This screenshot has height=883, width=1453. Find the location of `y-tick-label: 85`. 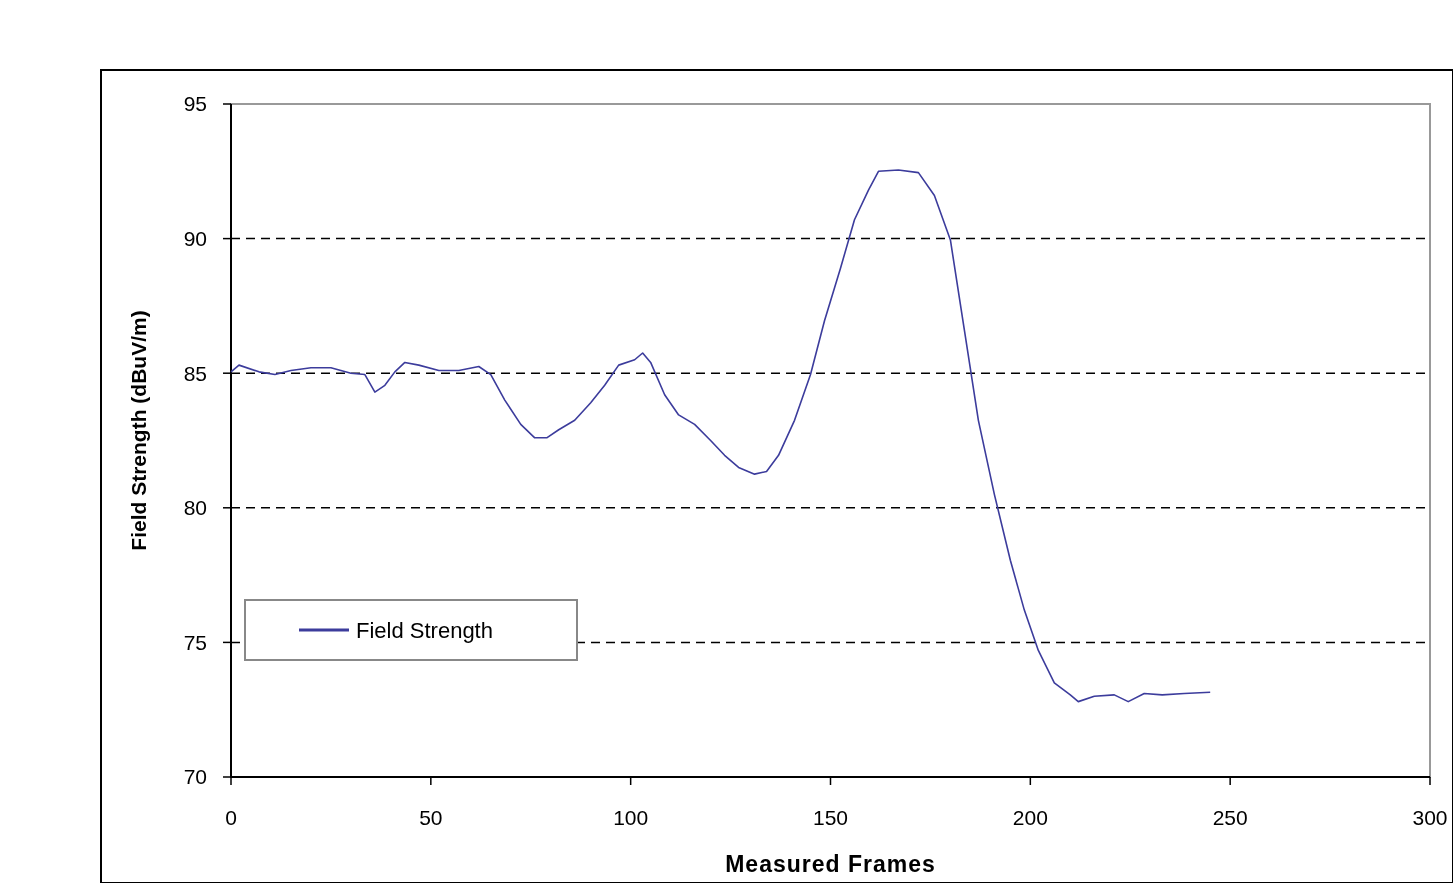

y-tick-label: 85 is located at coordinates (195, 373).